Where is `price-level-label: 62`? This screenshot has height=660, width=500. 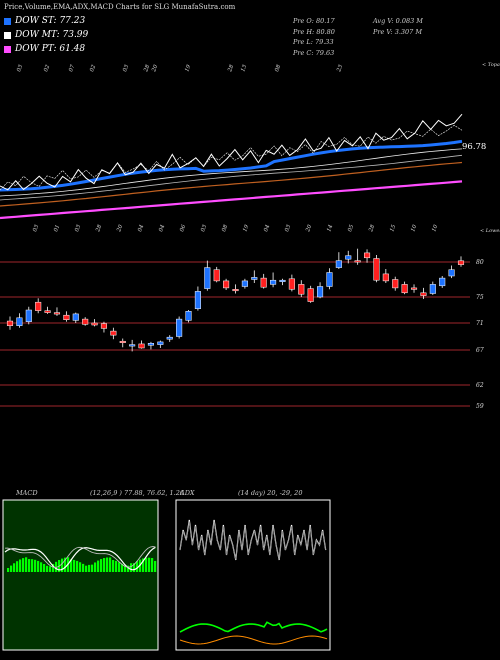 price-level-label: 62 is located at coordinates (480, 385).